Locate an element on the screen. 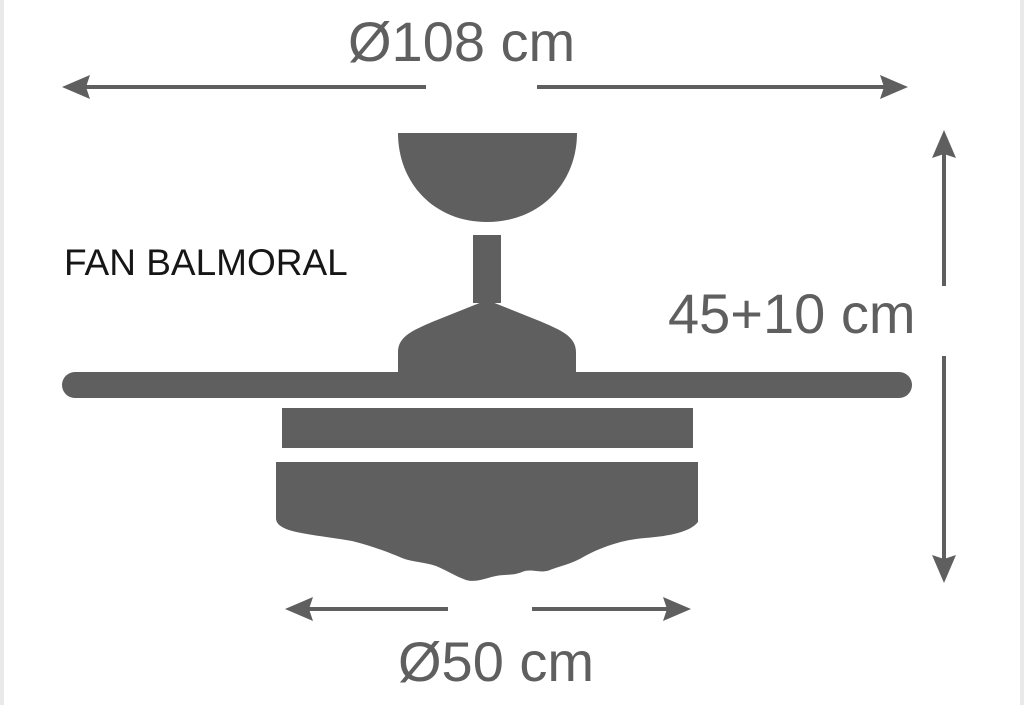 The height and width of the screenshot is (705, 1024). height-label: 45+10 cm is located at coordinates (792, 313).